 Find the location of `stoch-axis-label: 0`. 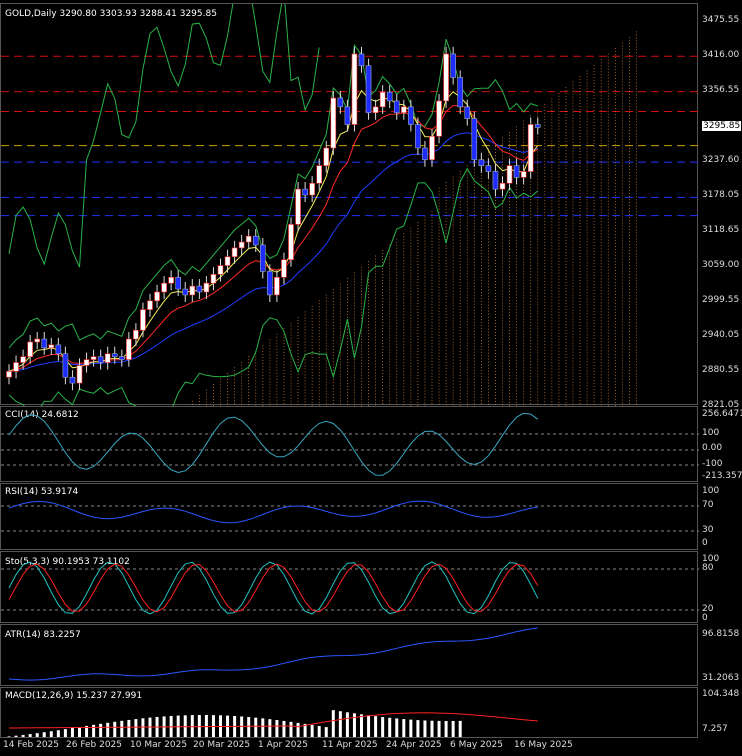

stoch-axis-label: 0 is located at coordinates (705, 618).